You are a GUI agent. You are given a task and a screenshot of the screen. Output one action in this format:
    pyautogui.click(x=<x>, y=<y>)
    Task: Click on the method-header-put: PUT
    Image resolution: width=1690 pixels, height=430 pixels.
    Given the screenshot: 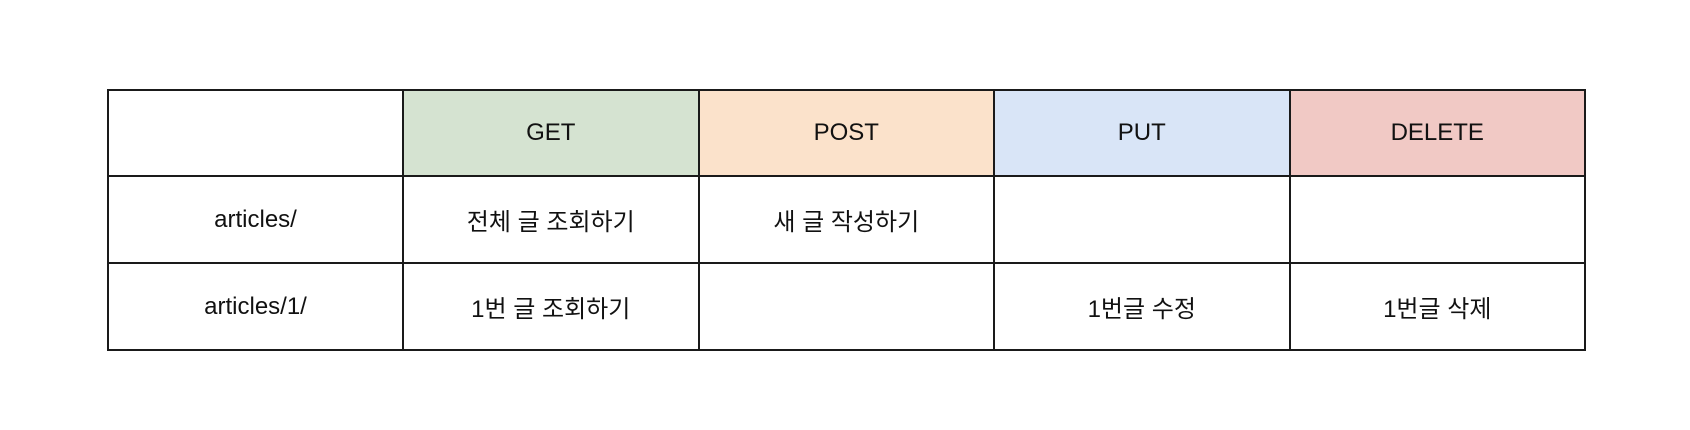 What is the action you would take?
    pyautogui.click(x=1142, y=133)
    